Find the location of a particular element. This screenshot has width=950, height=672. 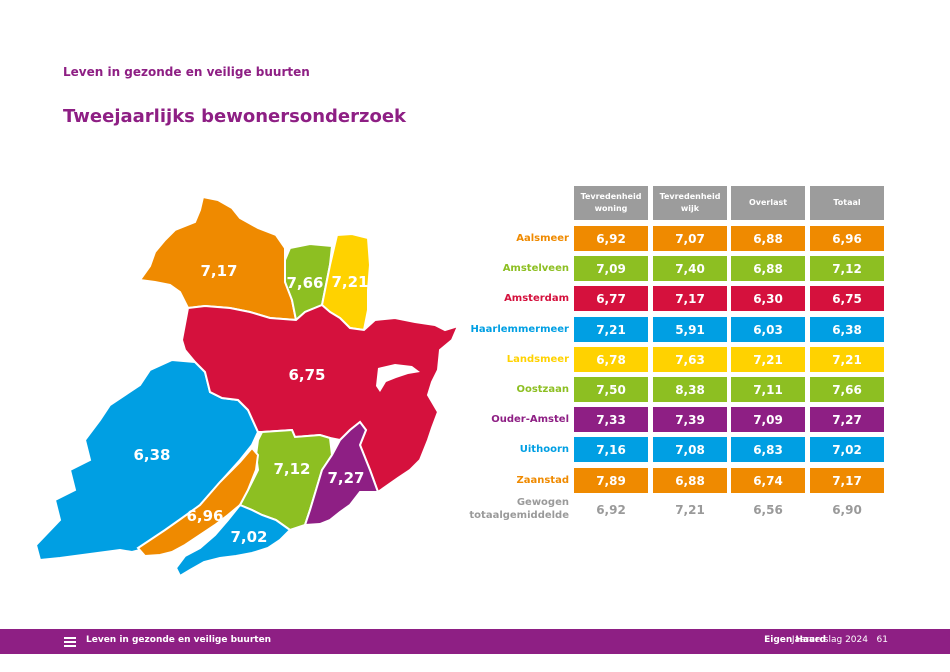

score-cell: 6,77 is located at coordinates (611, 298).